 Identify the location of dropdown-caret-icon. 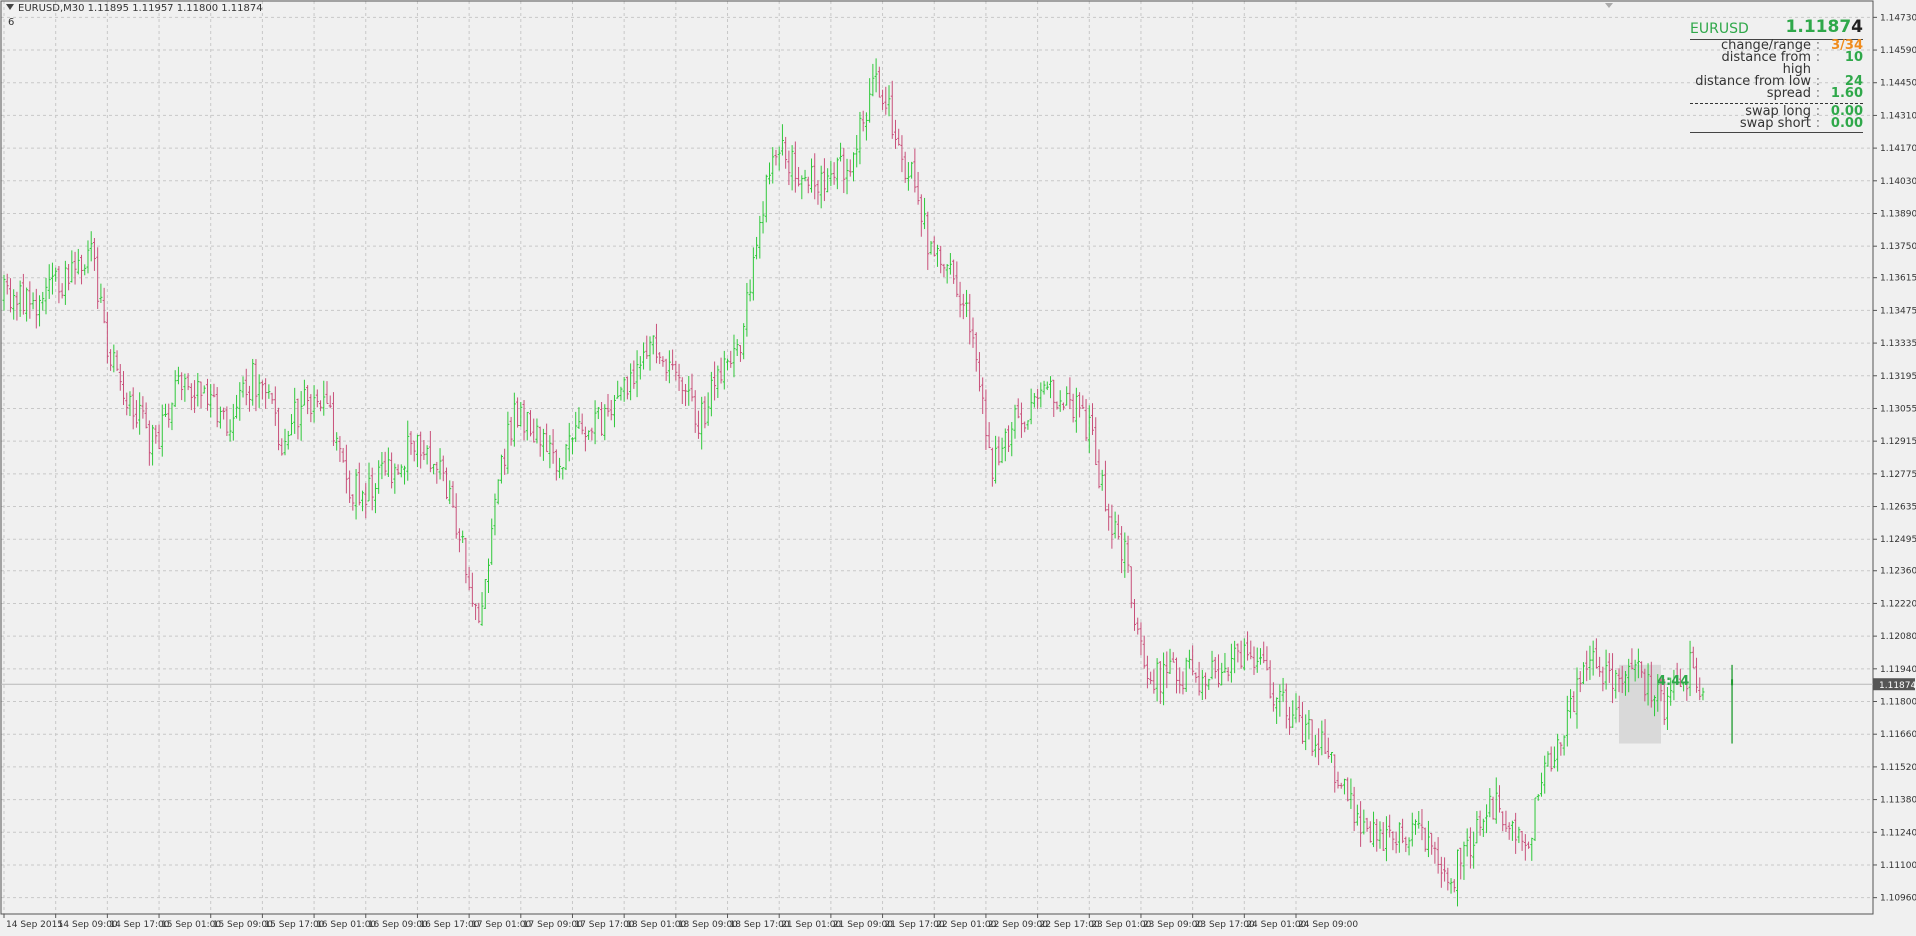
(10, 7).